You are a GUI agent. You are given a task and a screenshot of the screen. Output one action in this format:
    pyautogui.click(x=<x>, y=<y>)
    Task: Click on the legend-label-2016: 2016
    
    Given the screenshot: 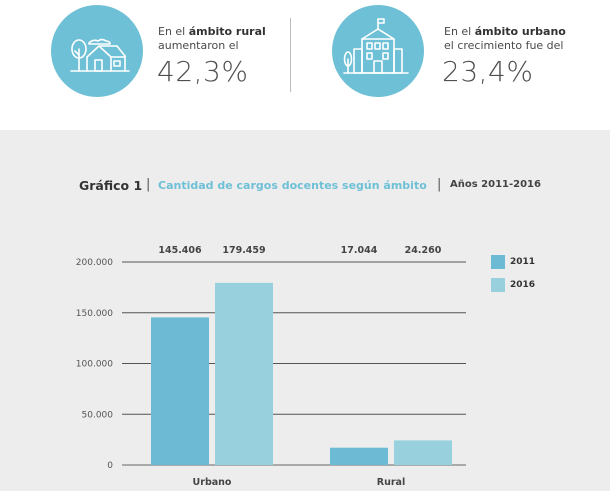 What is the action you would take?
    pyautogui.click(x=523, y=285)
    